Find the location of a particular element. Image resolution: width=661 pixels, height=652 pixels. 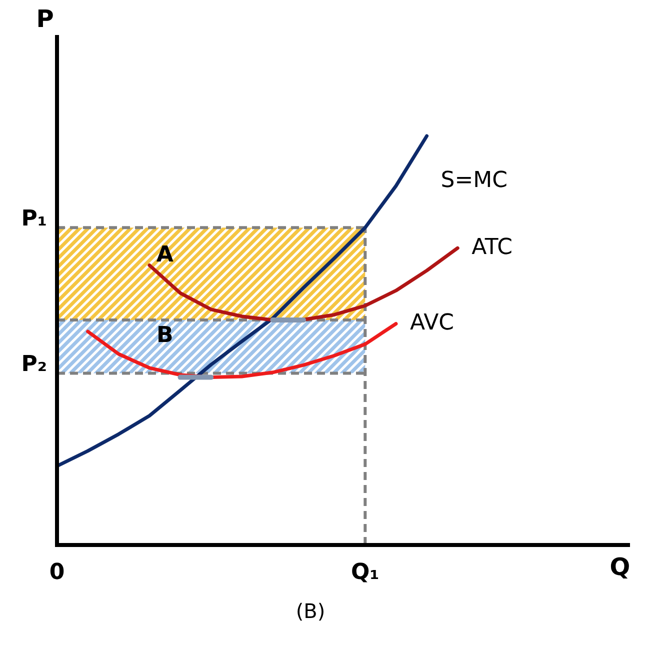

x-axis-title: Q is located at coordinates (620, 567).